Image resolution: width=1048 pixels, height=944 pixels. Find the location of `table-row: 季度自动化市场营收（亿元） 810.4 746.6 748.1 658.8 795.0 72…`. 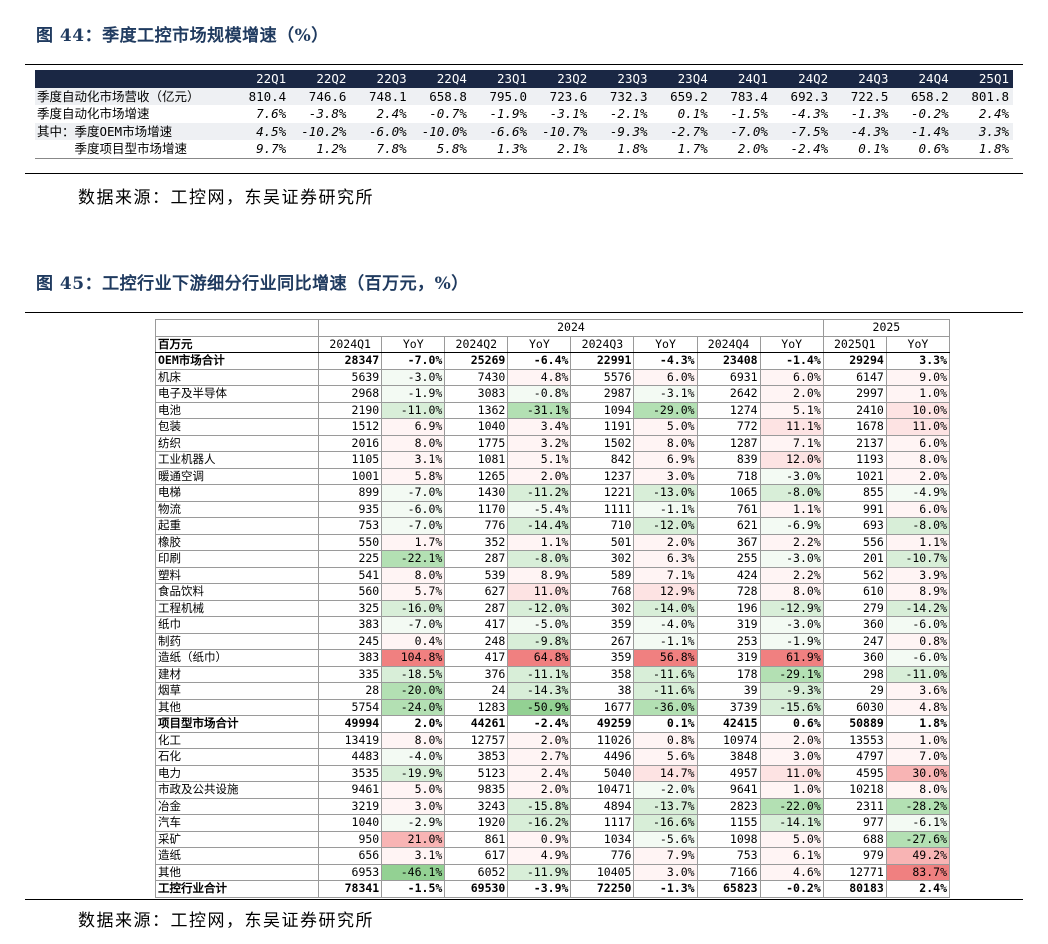

table-row: 季度自动化市场营收（亿元） 810.4 746.6 748.1 658.8 795.0 72… is located at coordinates (524, 96).